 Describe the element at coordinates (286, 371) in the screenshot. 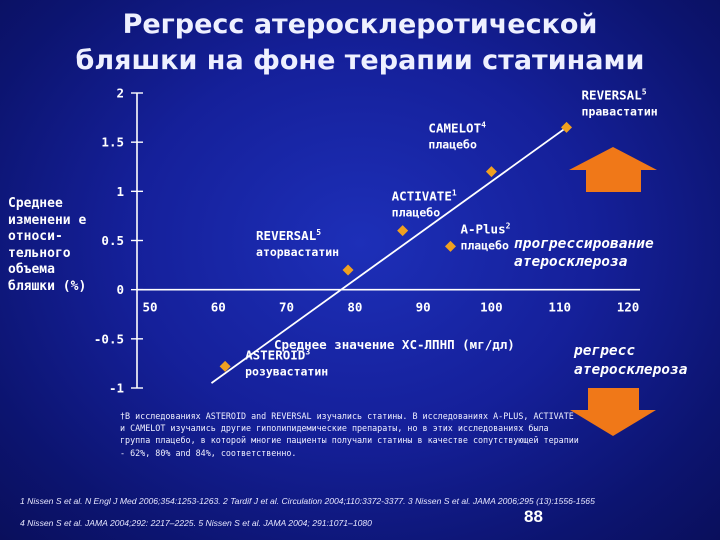

I see `point-treatment-label: розувастатин` at that location.